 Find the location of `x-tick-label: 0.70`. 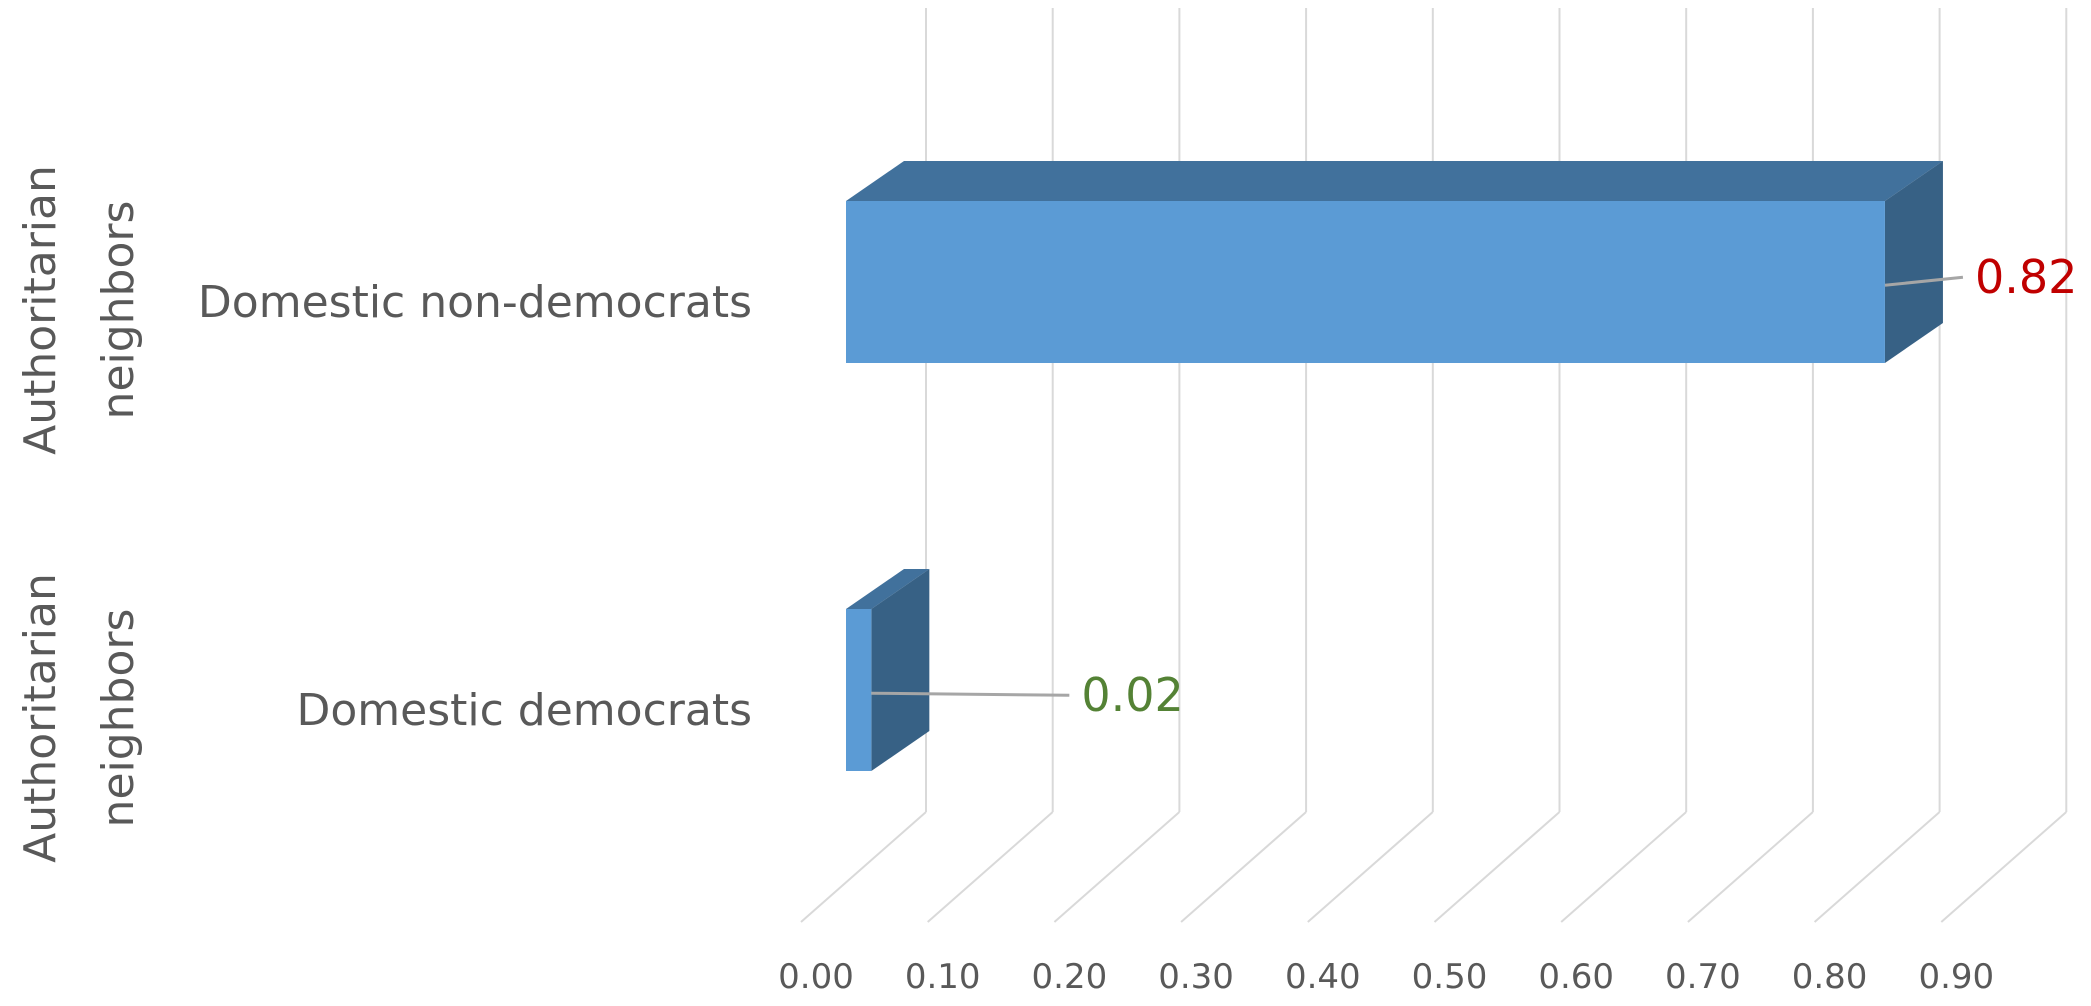

x-tick-label: 0.70 is located at coordinates (1703, 977).